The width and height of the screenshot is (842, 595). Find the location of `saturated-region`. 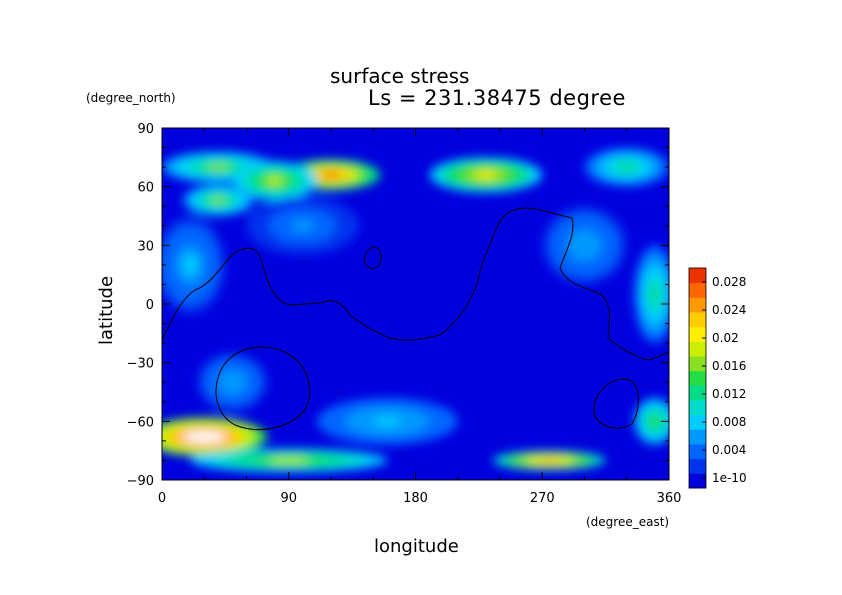

saturated-region is located at coordinates (204, 437).